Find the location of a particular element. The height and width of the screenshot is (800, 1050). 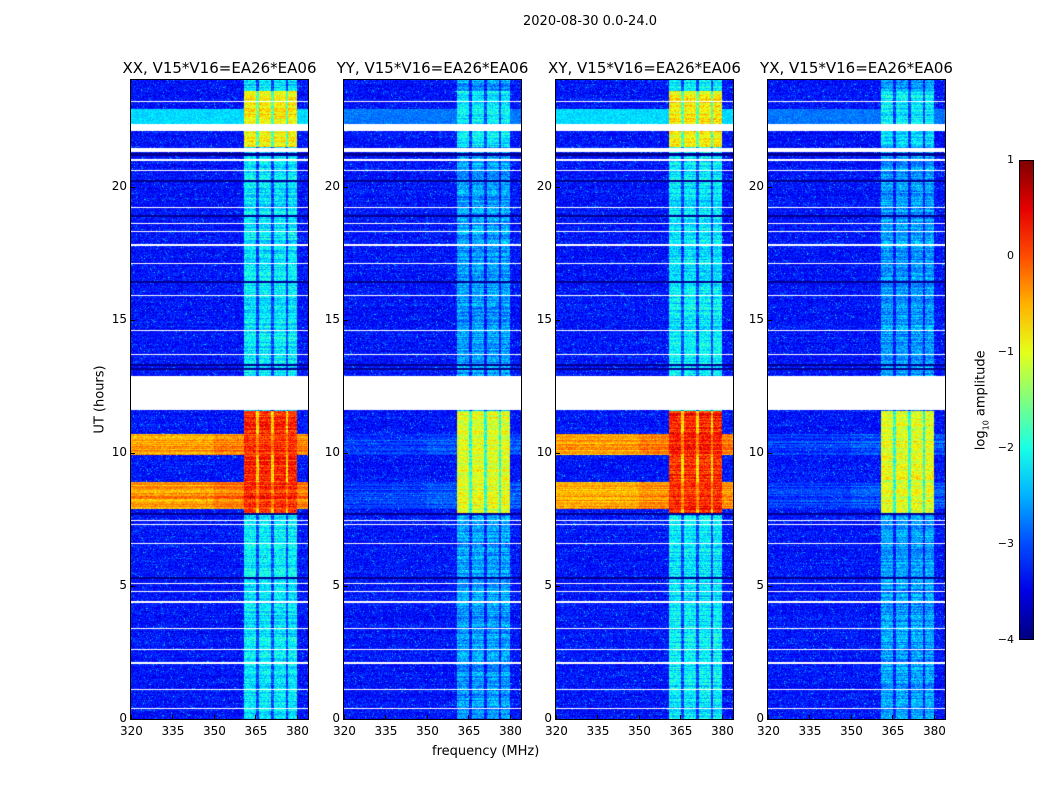

heatmap-panel-xx is located at coordinates (219, 399).